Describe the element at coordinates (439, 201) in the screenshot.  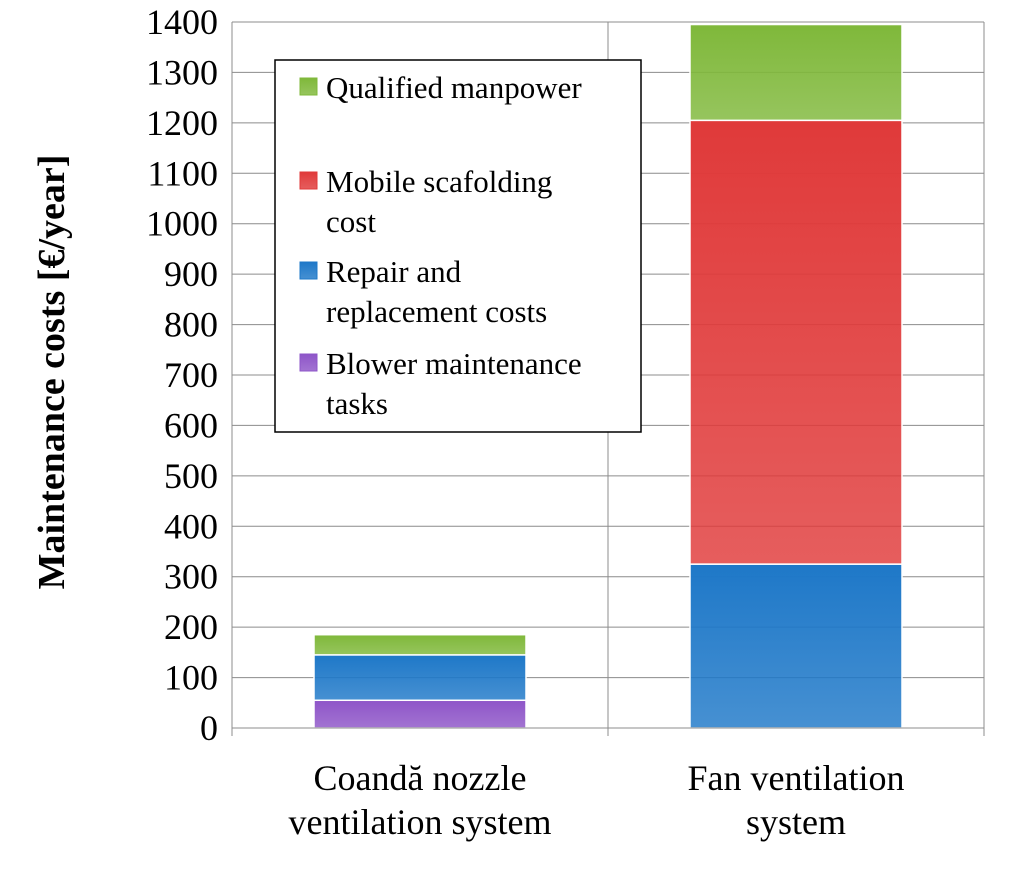
I see `legend-label: Mobile scafolding cost` at that location.